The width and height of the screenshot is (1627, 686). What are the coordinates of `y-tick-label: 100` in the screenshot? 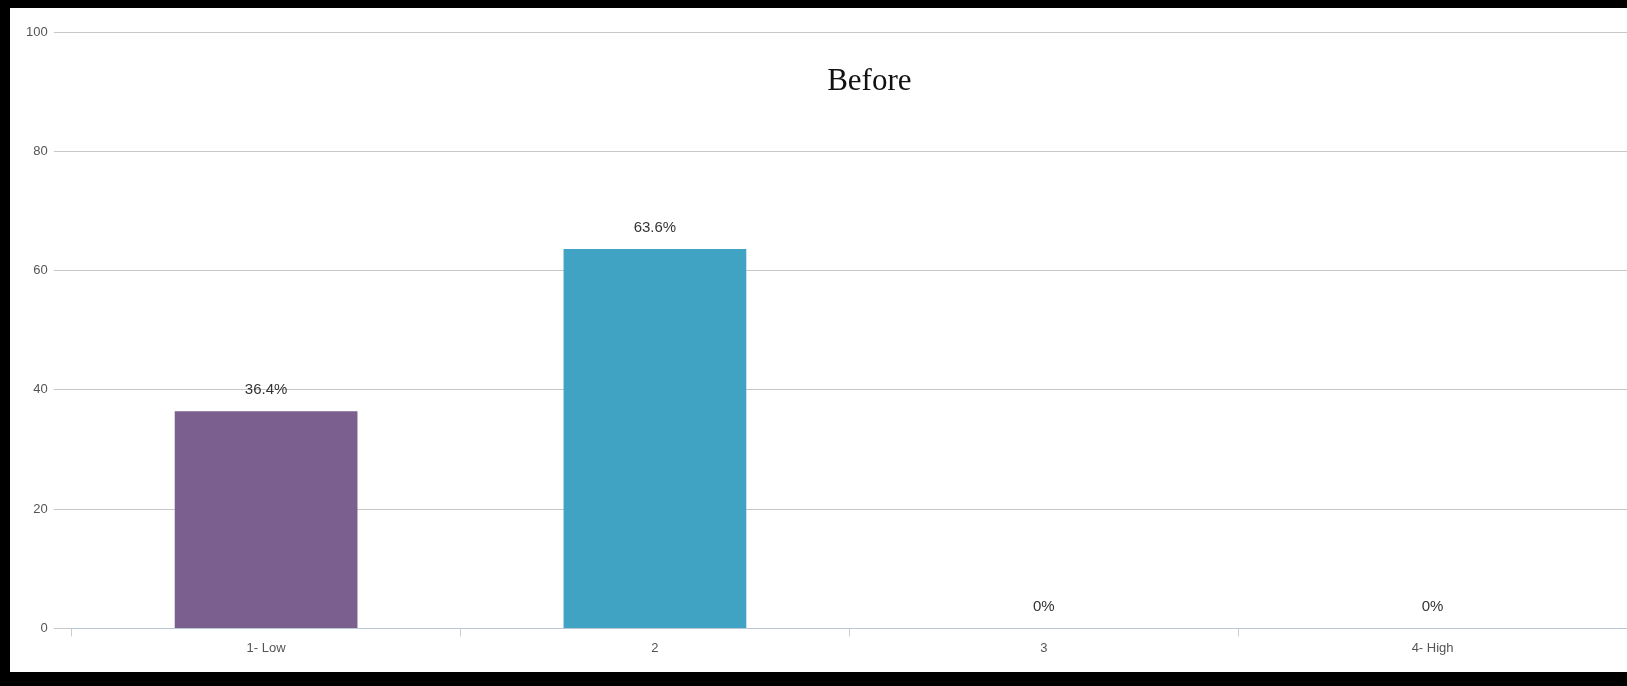 It's located at (36, 31).